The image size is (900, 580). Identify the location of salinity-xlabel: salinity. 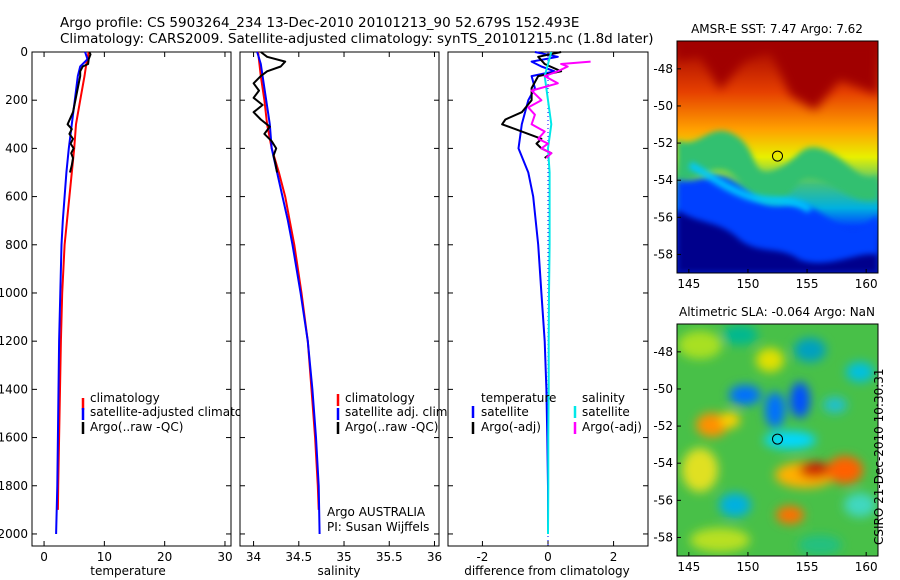
(338, 571).